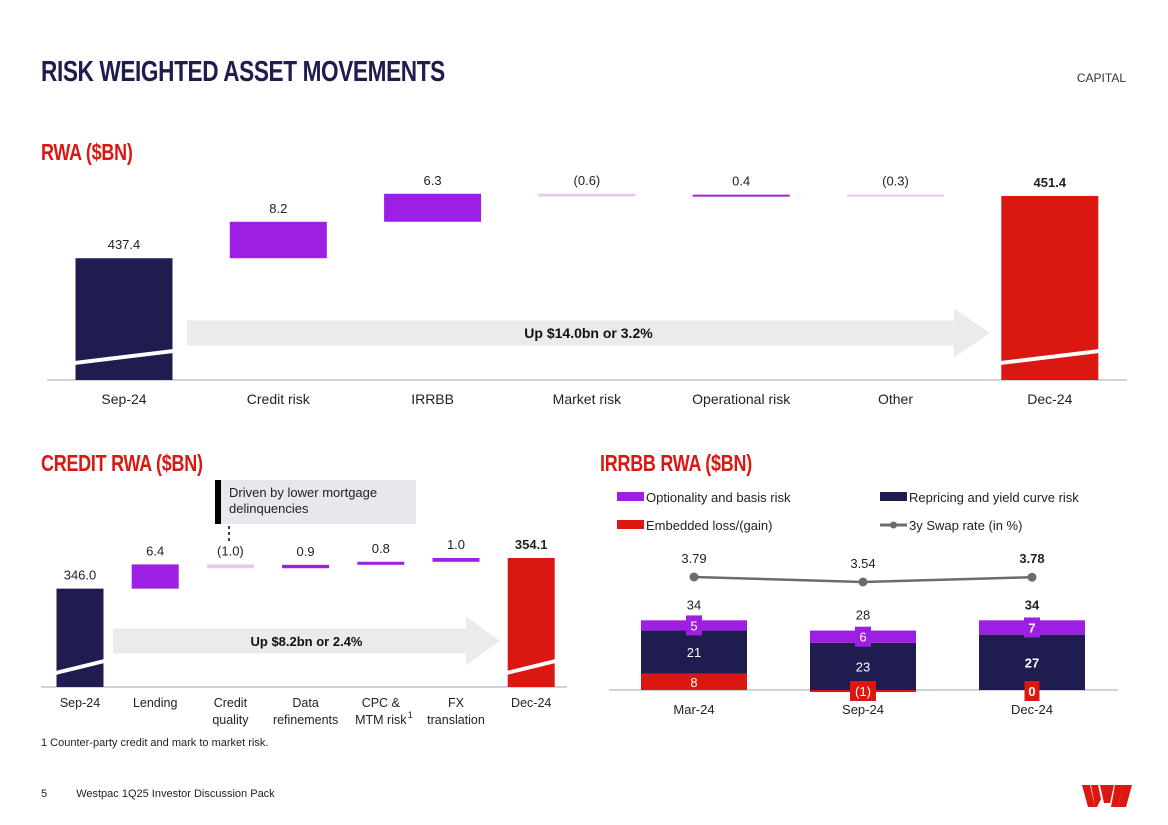 This screenshot has width=1168, height=825. What do you see at coordinates (1101, 78) in the screenshot?
I see `section-label: CAPITAL` at bounding box center [1101, 78].